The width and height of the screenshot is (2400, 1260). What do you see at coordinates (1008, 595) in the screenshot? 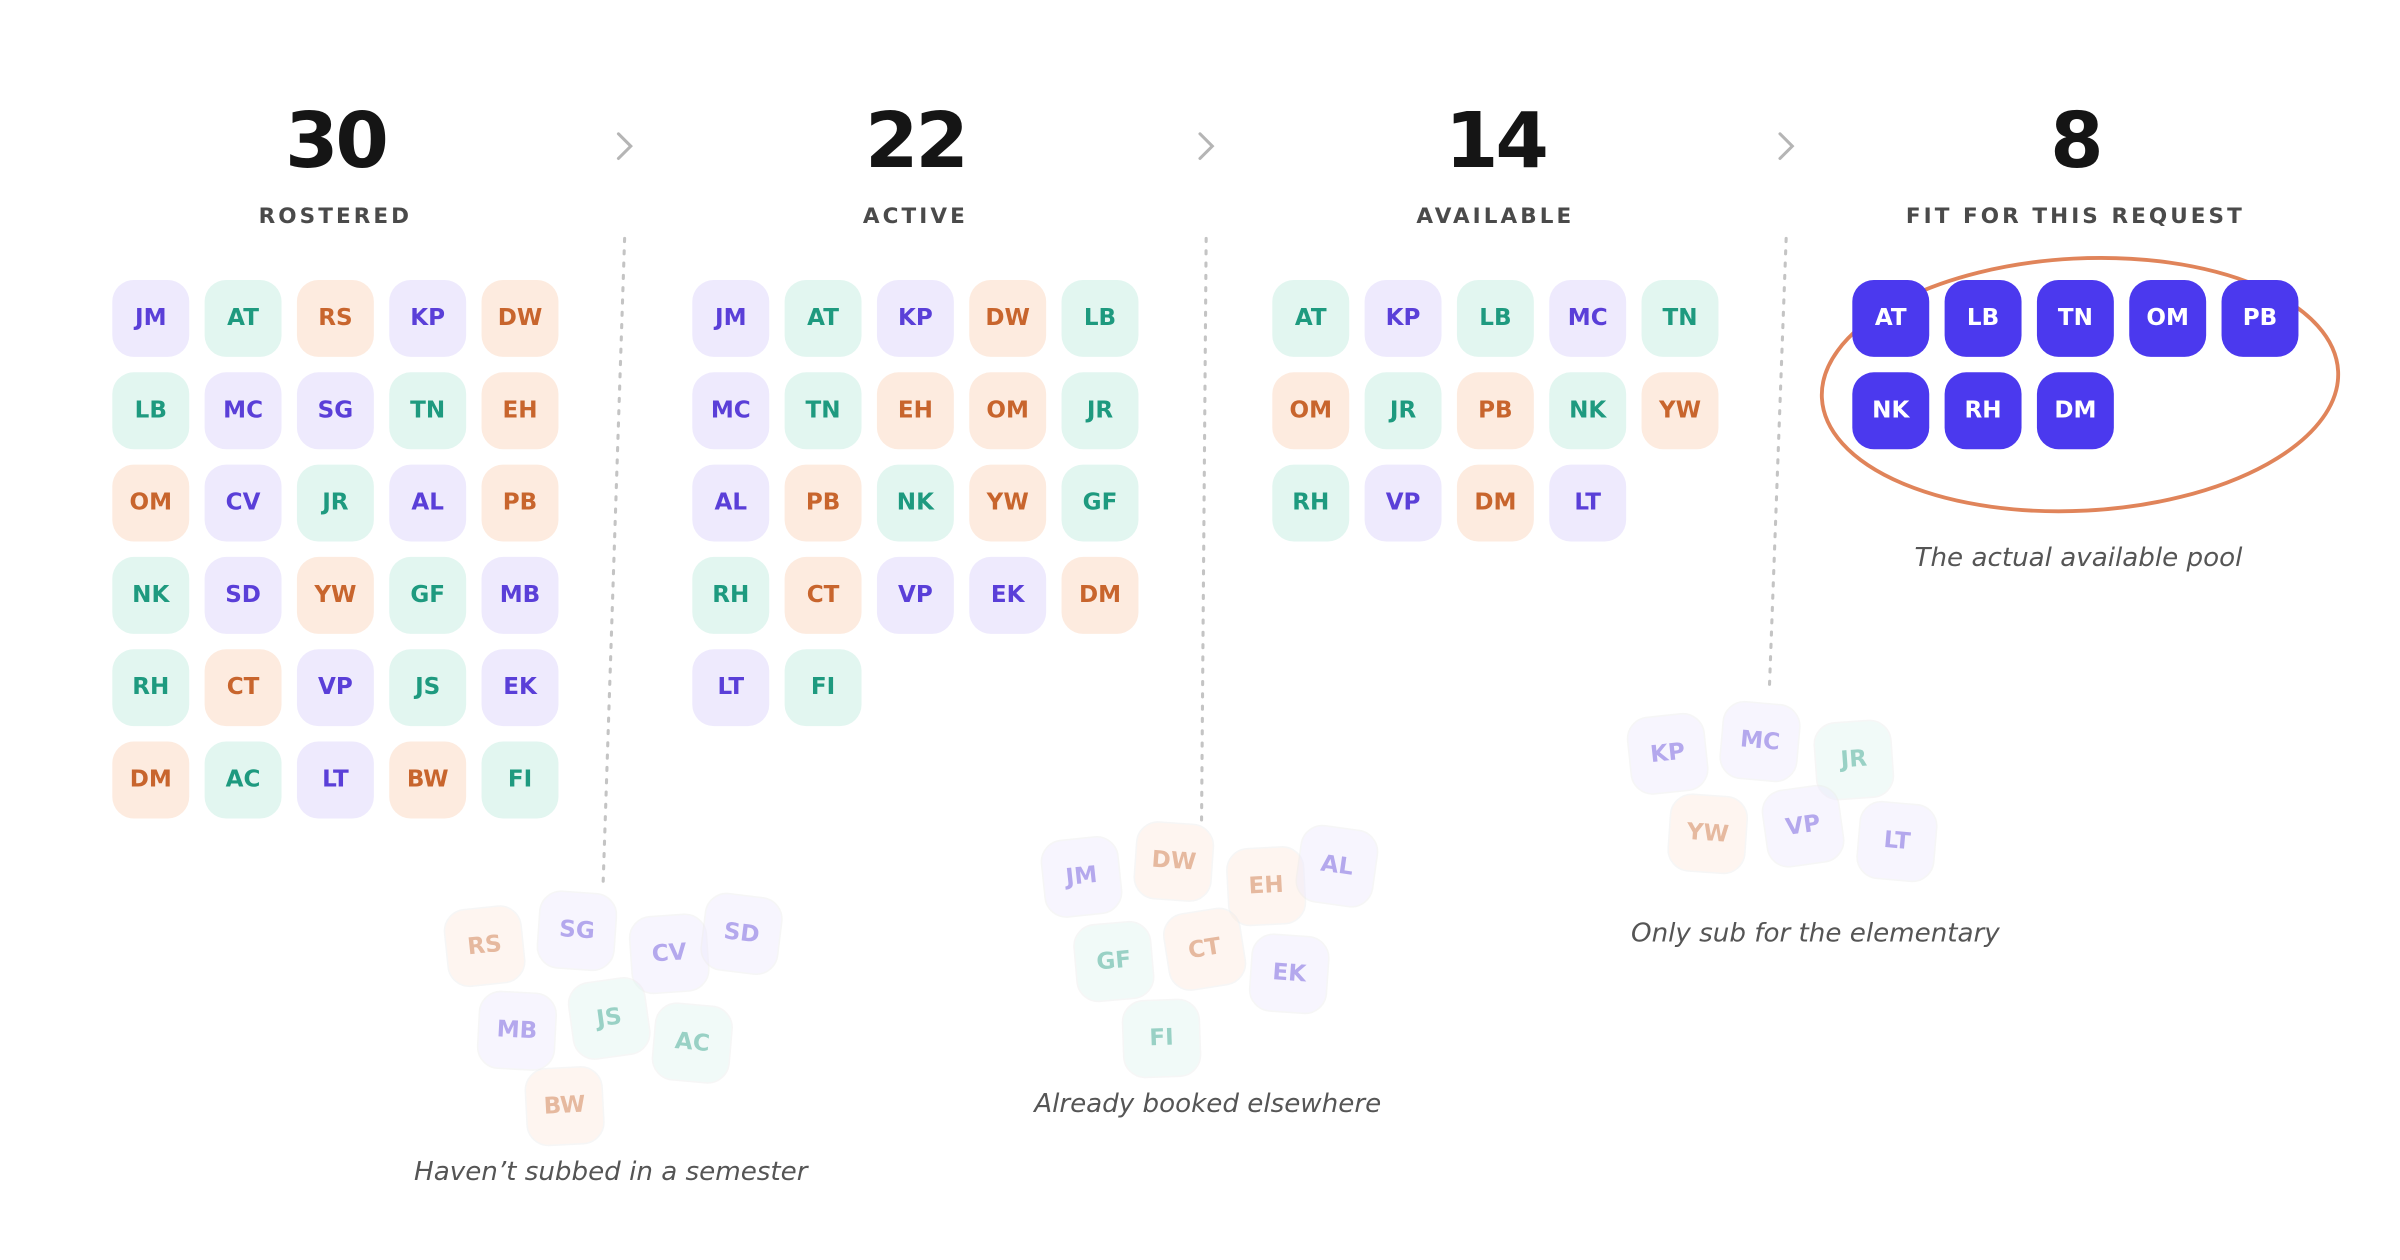
I see `person-chip: EK` at bounding box center [1008, 595].